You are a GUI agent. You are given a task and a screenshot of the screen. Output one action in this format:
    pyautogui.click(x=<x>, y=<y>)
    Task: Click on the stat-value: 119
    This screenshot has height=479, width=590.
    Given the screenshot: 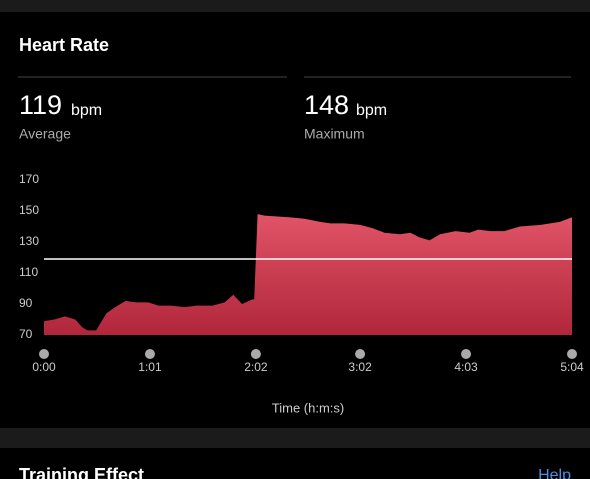 What is the action you would take?
    pyautogui.click(x=40, y=105)
    